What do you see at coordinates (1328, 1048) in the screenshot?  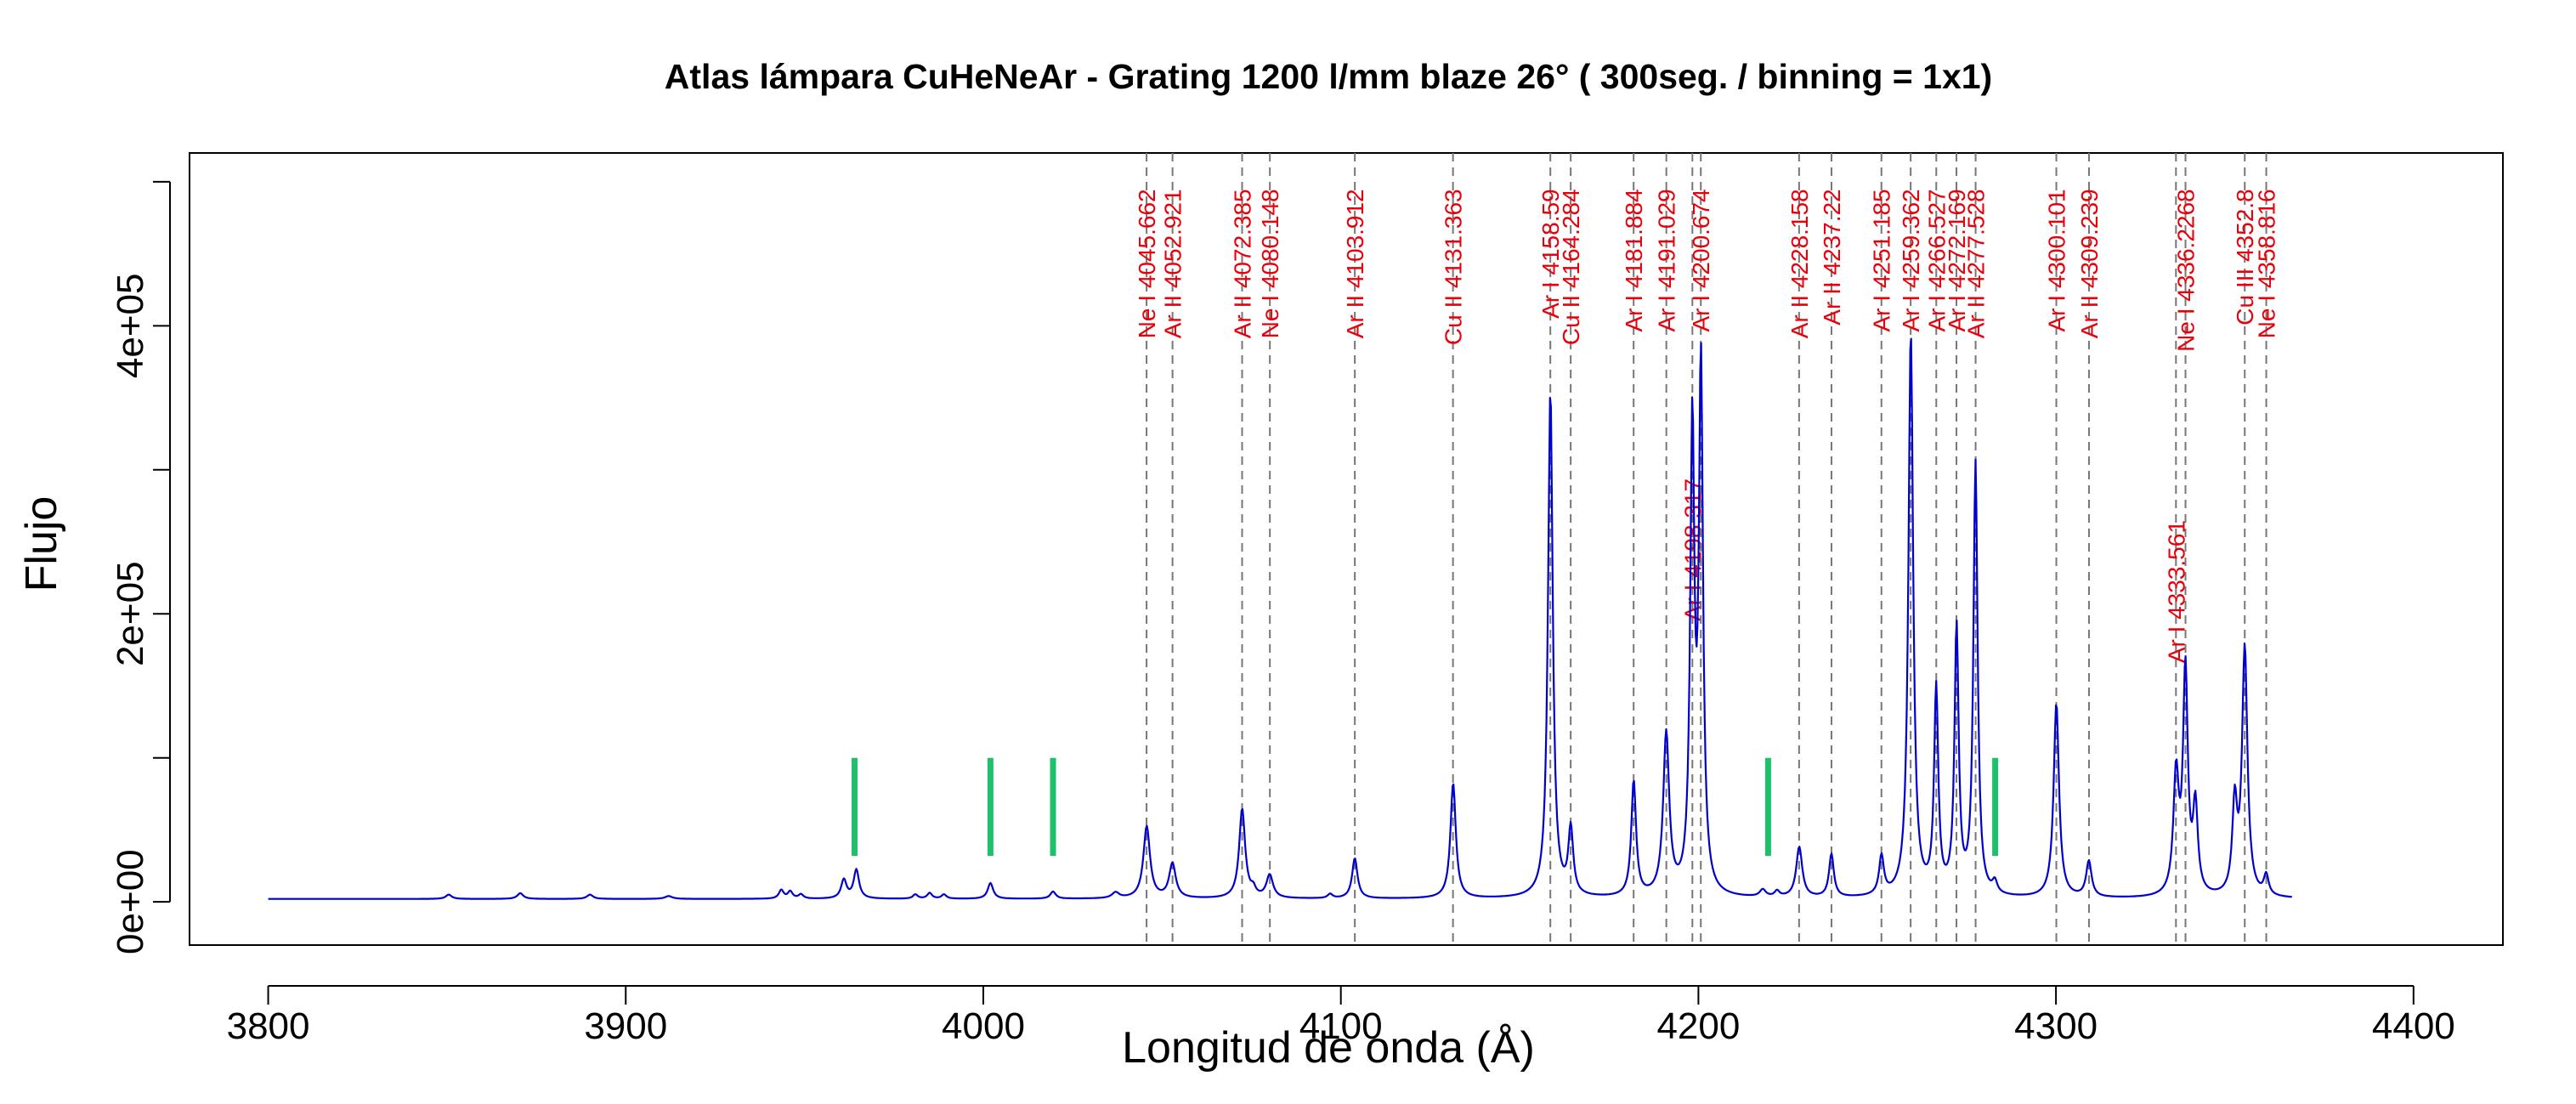 I see `x-axis-label: Longitud de onda (Å)` at bounding box center [1328, 1048].